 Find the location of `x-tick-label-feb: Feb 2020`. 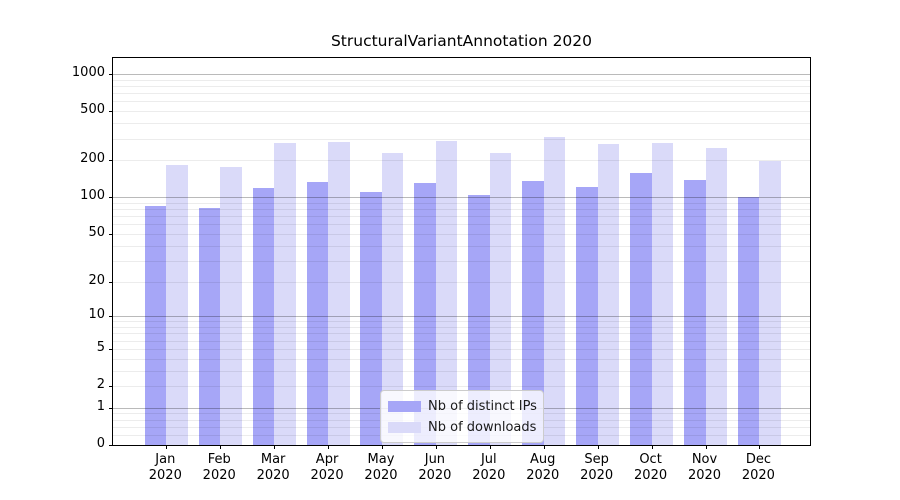

x-tick-label-feb: Feb 2020 is located at coordinates (219, 467).